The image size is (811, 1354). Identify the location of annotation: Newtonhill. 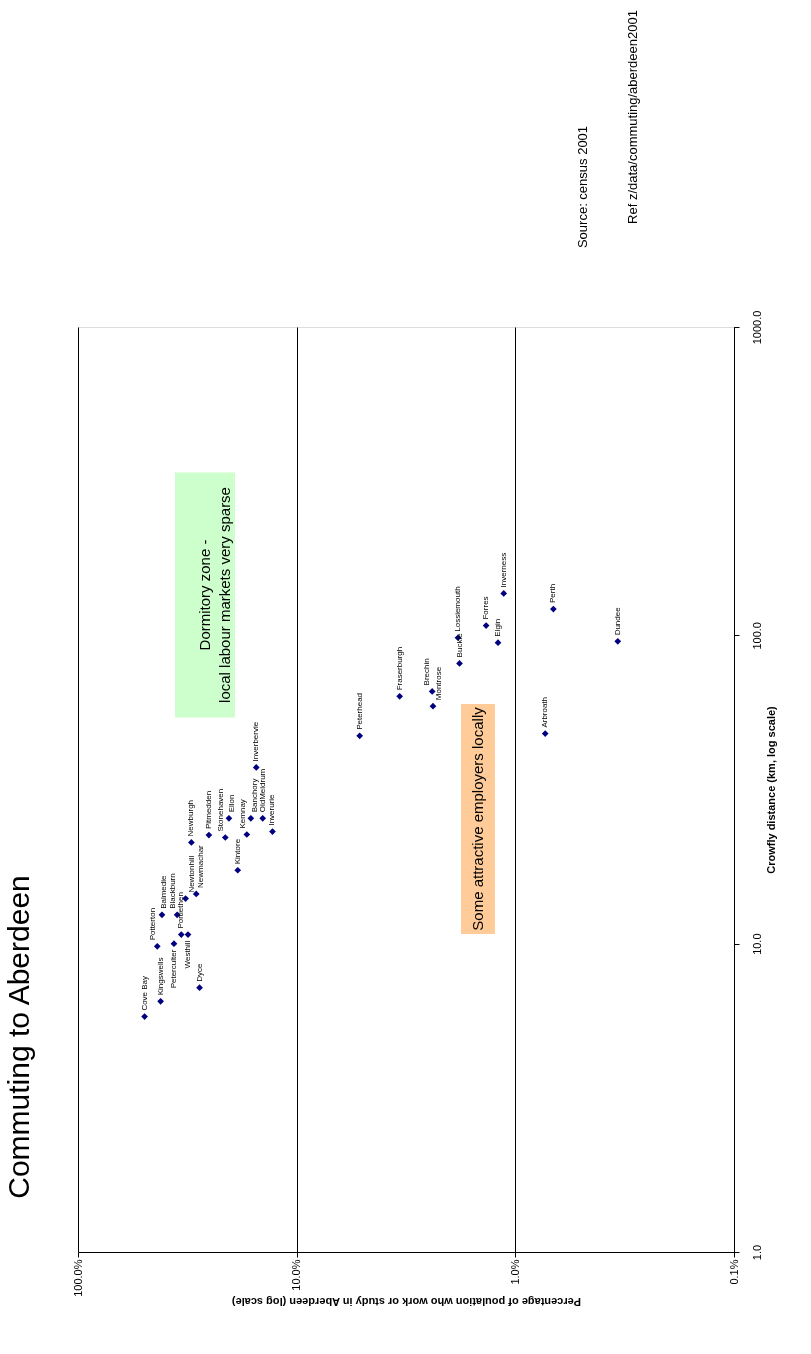
(191, 874).